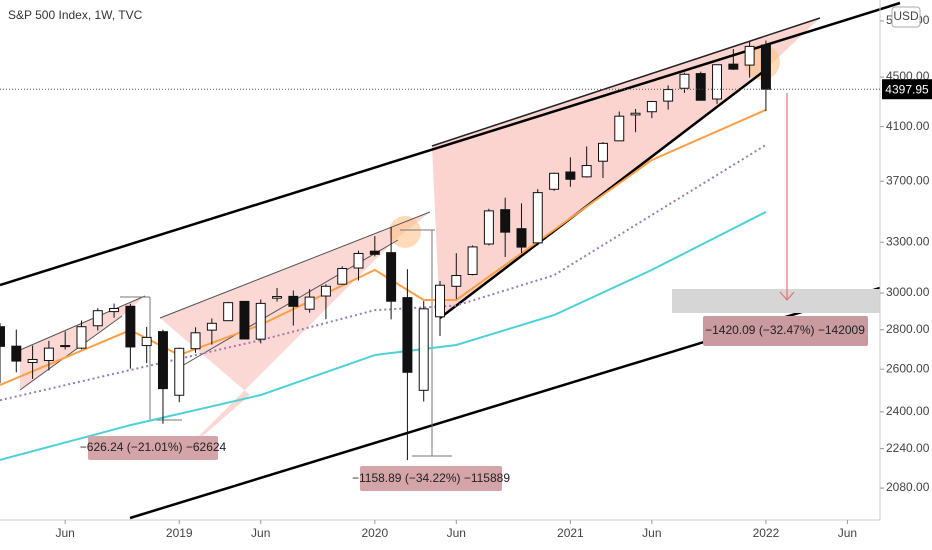  Describe the element at coordinates (908, 241) in the screenshot. I see `y-tick-label: 3300.00` at that location.